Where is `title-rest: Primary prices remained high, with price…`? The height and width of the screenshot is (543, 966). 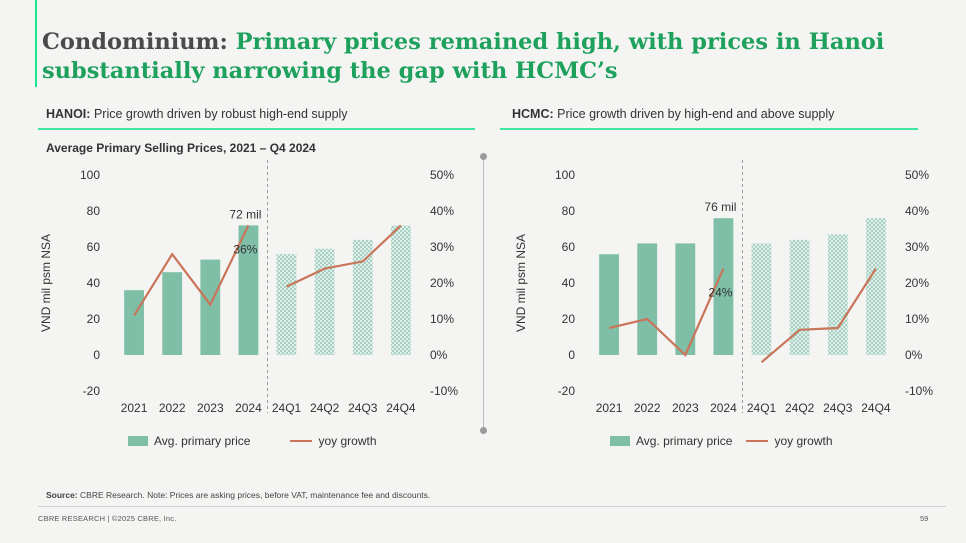
title-rest: Primary prices remained high, with price… is located at coordinates (463, 56).